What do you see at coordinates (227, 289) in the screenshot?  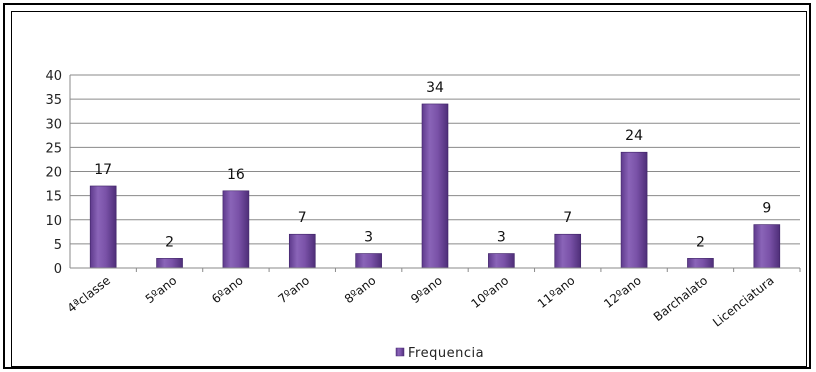 I see `x-tick-label: 6ºano` at bounding box center [227, 289].